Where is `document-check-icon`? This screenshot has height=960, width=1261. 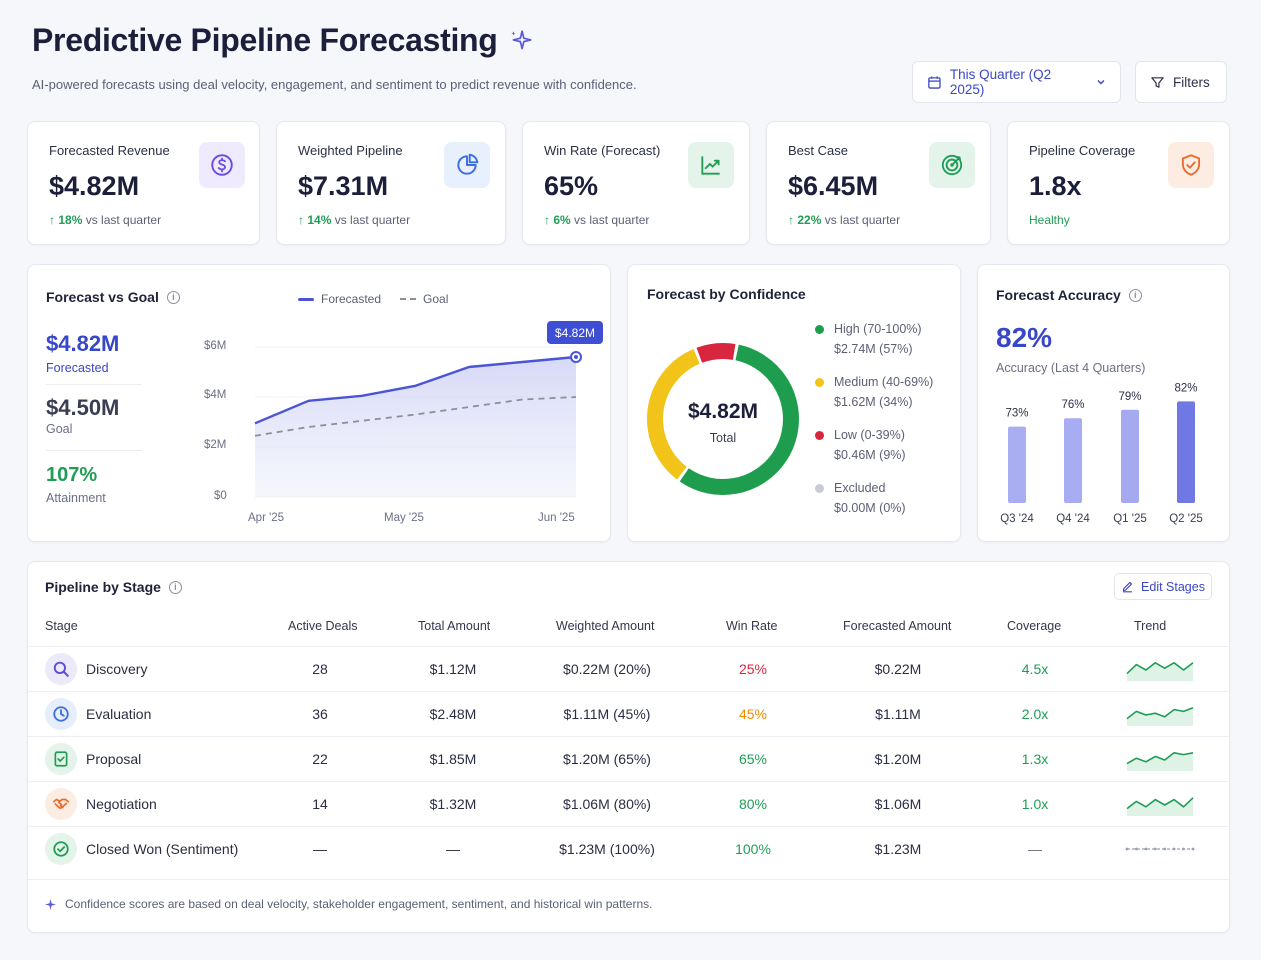 document-check-icon is located at coordinates (61, 759).